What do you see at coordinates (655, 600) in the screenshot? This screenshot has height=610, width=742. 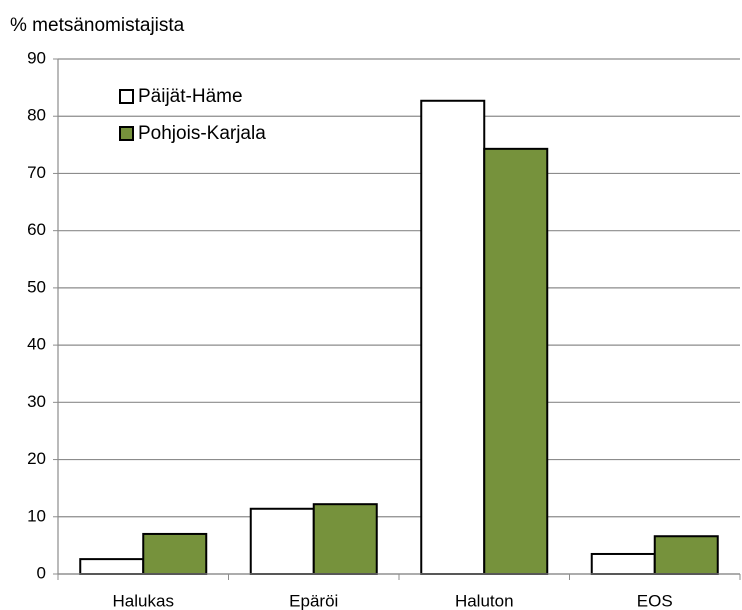 I see `x-tick-label: EOS` at bounding box center [655, 600].